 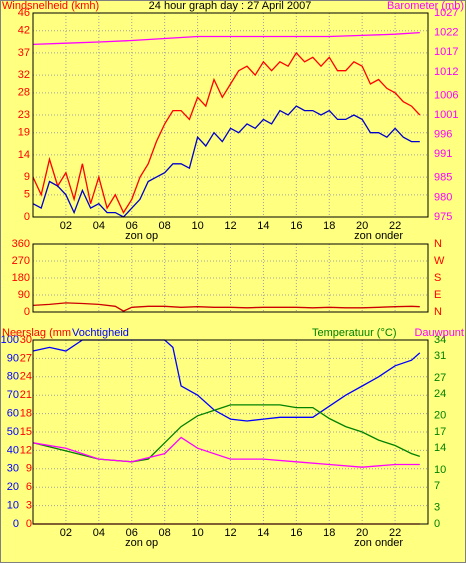 I want to click on y2-tick-label: 1012, so click(x=446, y=72).